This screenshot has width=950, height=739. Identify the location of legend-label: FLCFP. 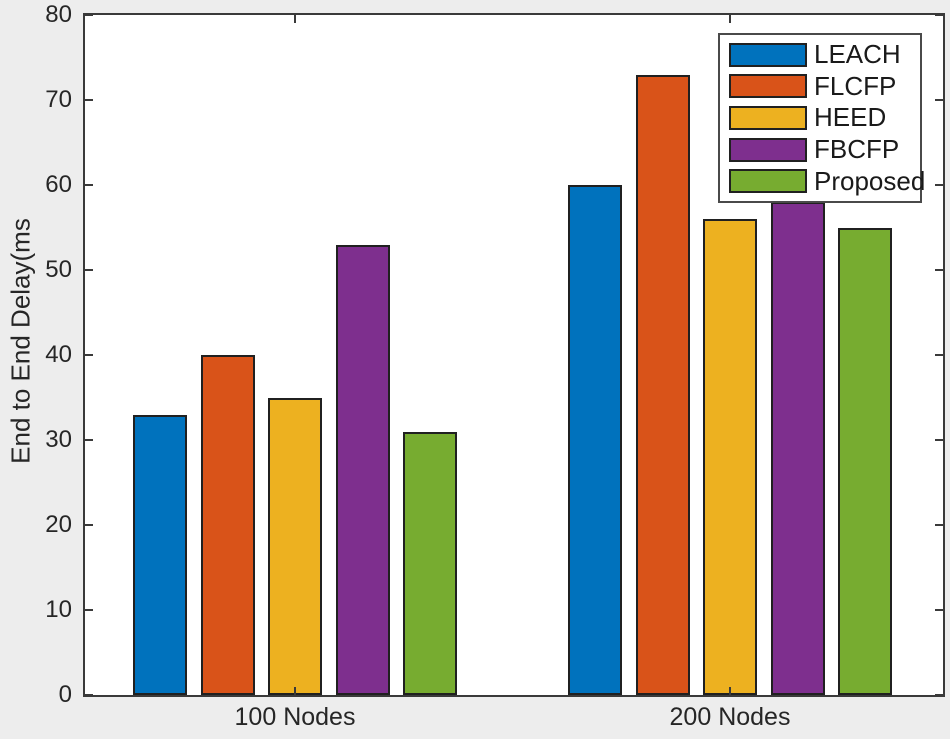
(855, 85).